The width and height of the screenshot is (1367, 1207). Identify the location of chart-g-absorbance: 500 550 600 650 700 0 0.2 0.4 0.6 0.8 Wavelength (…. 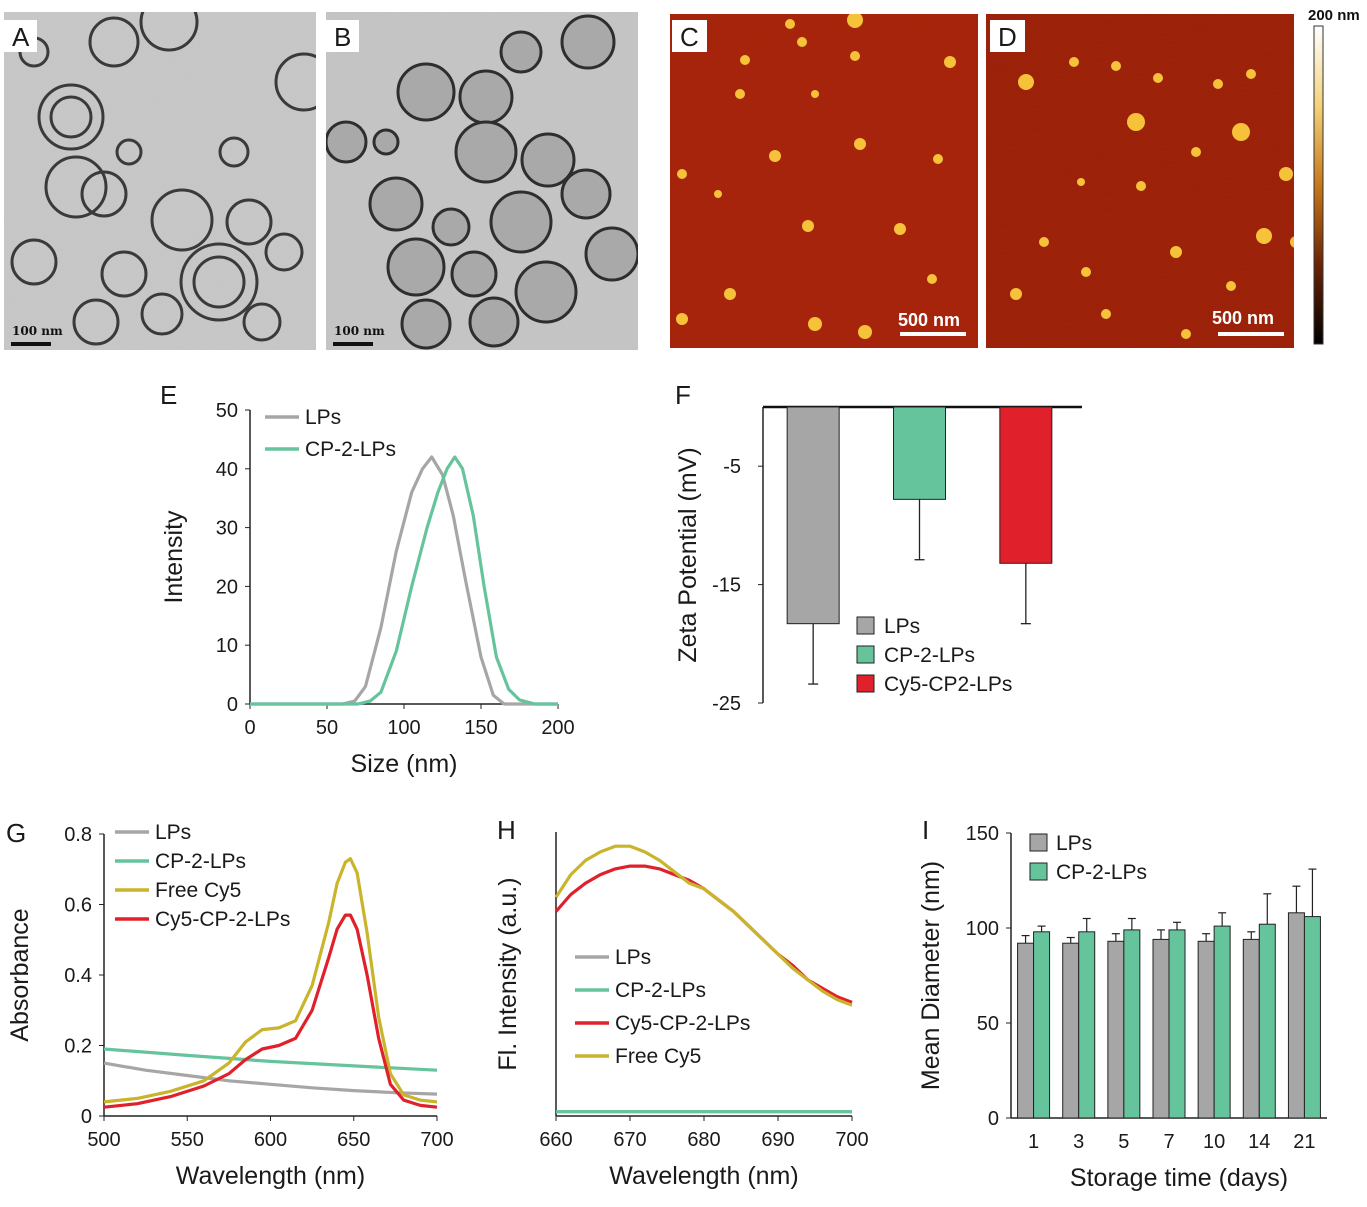
(230, 1005).